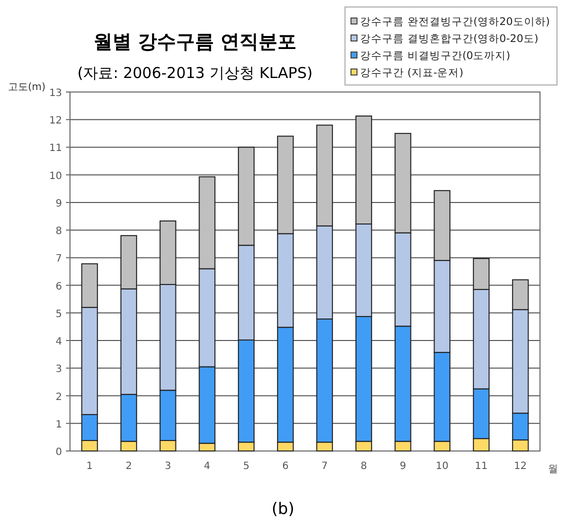 The width and height of the screenshot is (566, 525). I want to click on legend-label: 강수구간 (지표-운저), so click(412, 73).